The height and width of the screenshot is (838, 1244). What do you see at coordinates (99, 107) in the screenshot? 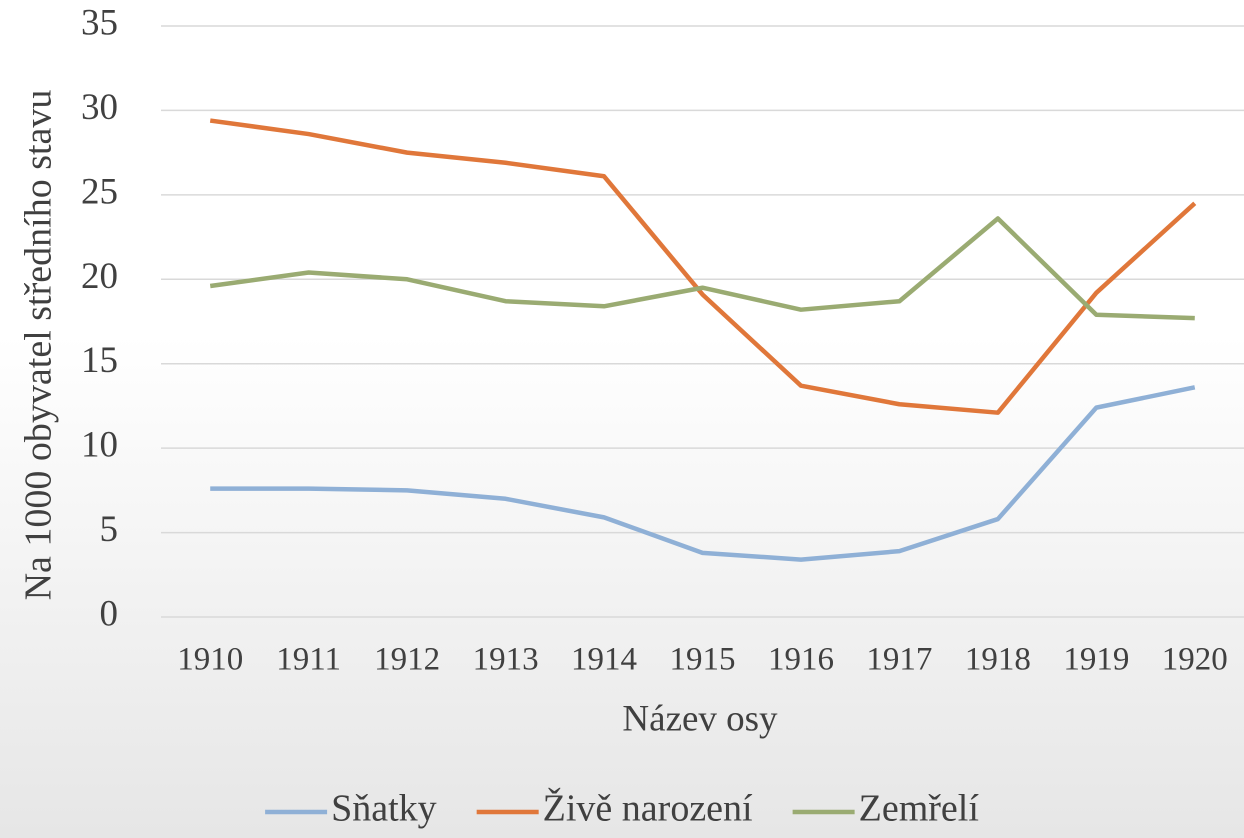
I see `y-tick-label: 30` at bounding box center [99, 107].